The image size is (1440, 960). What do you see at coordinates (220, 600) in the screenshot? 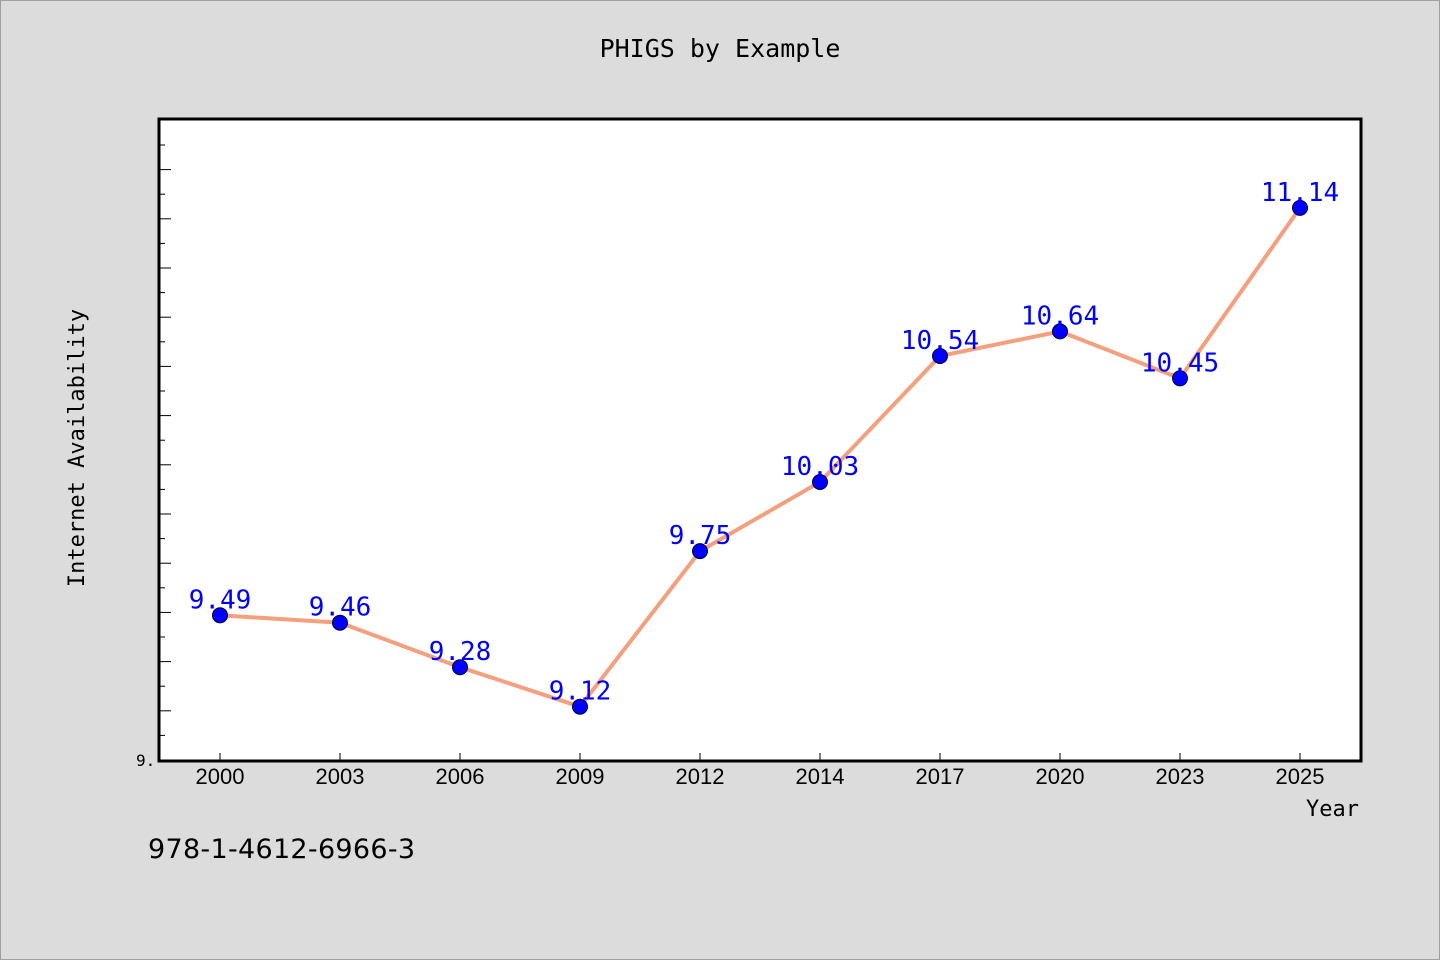
I see `data-label: 9.49` at bounding box center [220, 600].